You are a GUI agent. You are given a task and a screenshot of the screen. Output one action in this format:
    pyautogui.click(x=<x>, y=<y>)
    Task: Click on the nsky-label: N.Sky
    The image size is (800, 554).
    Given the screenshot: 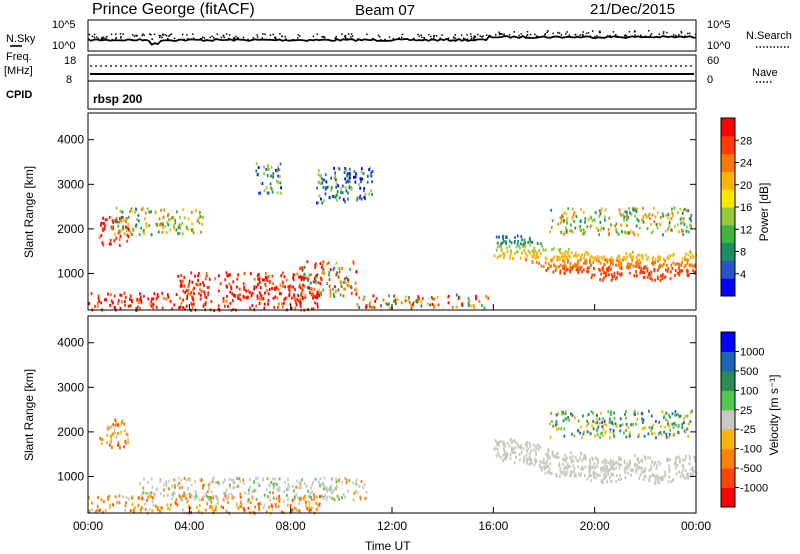 What is the action you would take?
    pyautogui.click(x=21, y=39)
    